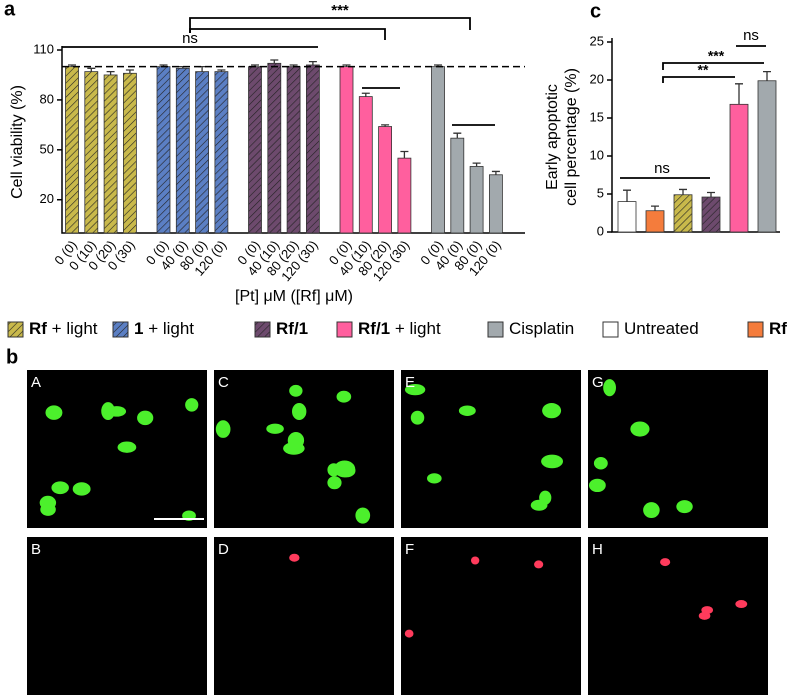 The image size is (787, 697). What do you see at coordinates (571, 137) in the screenshot?
I see `y-axis-title: cell percentage (%)` at bounding box center [571, 137].